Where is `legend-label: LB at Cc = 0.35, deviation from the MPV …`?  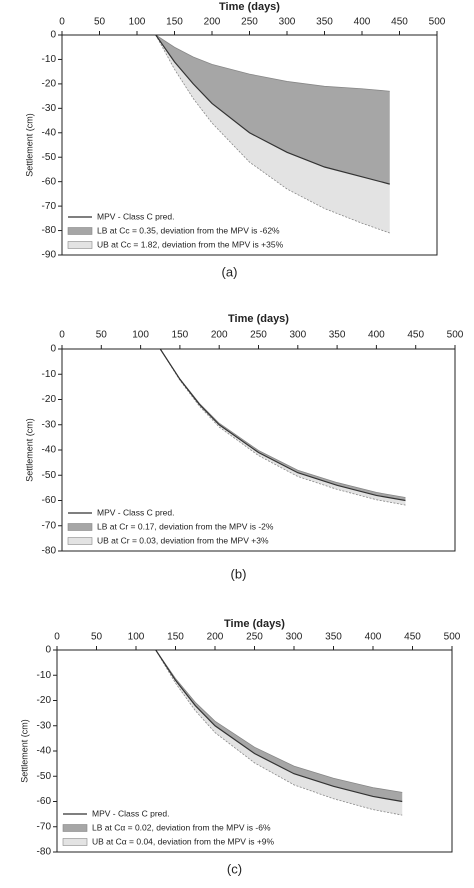 legend-label: LB at Cc = 0.35, deviation from the MPV … is located at coordinates (188, 230).